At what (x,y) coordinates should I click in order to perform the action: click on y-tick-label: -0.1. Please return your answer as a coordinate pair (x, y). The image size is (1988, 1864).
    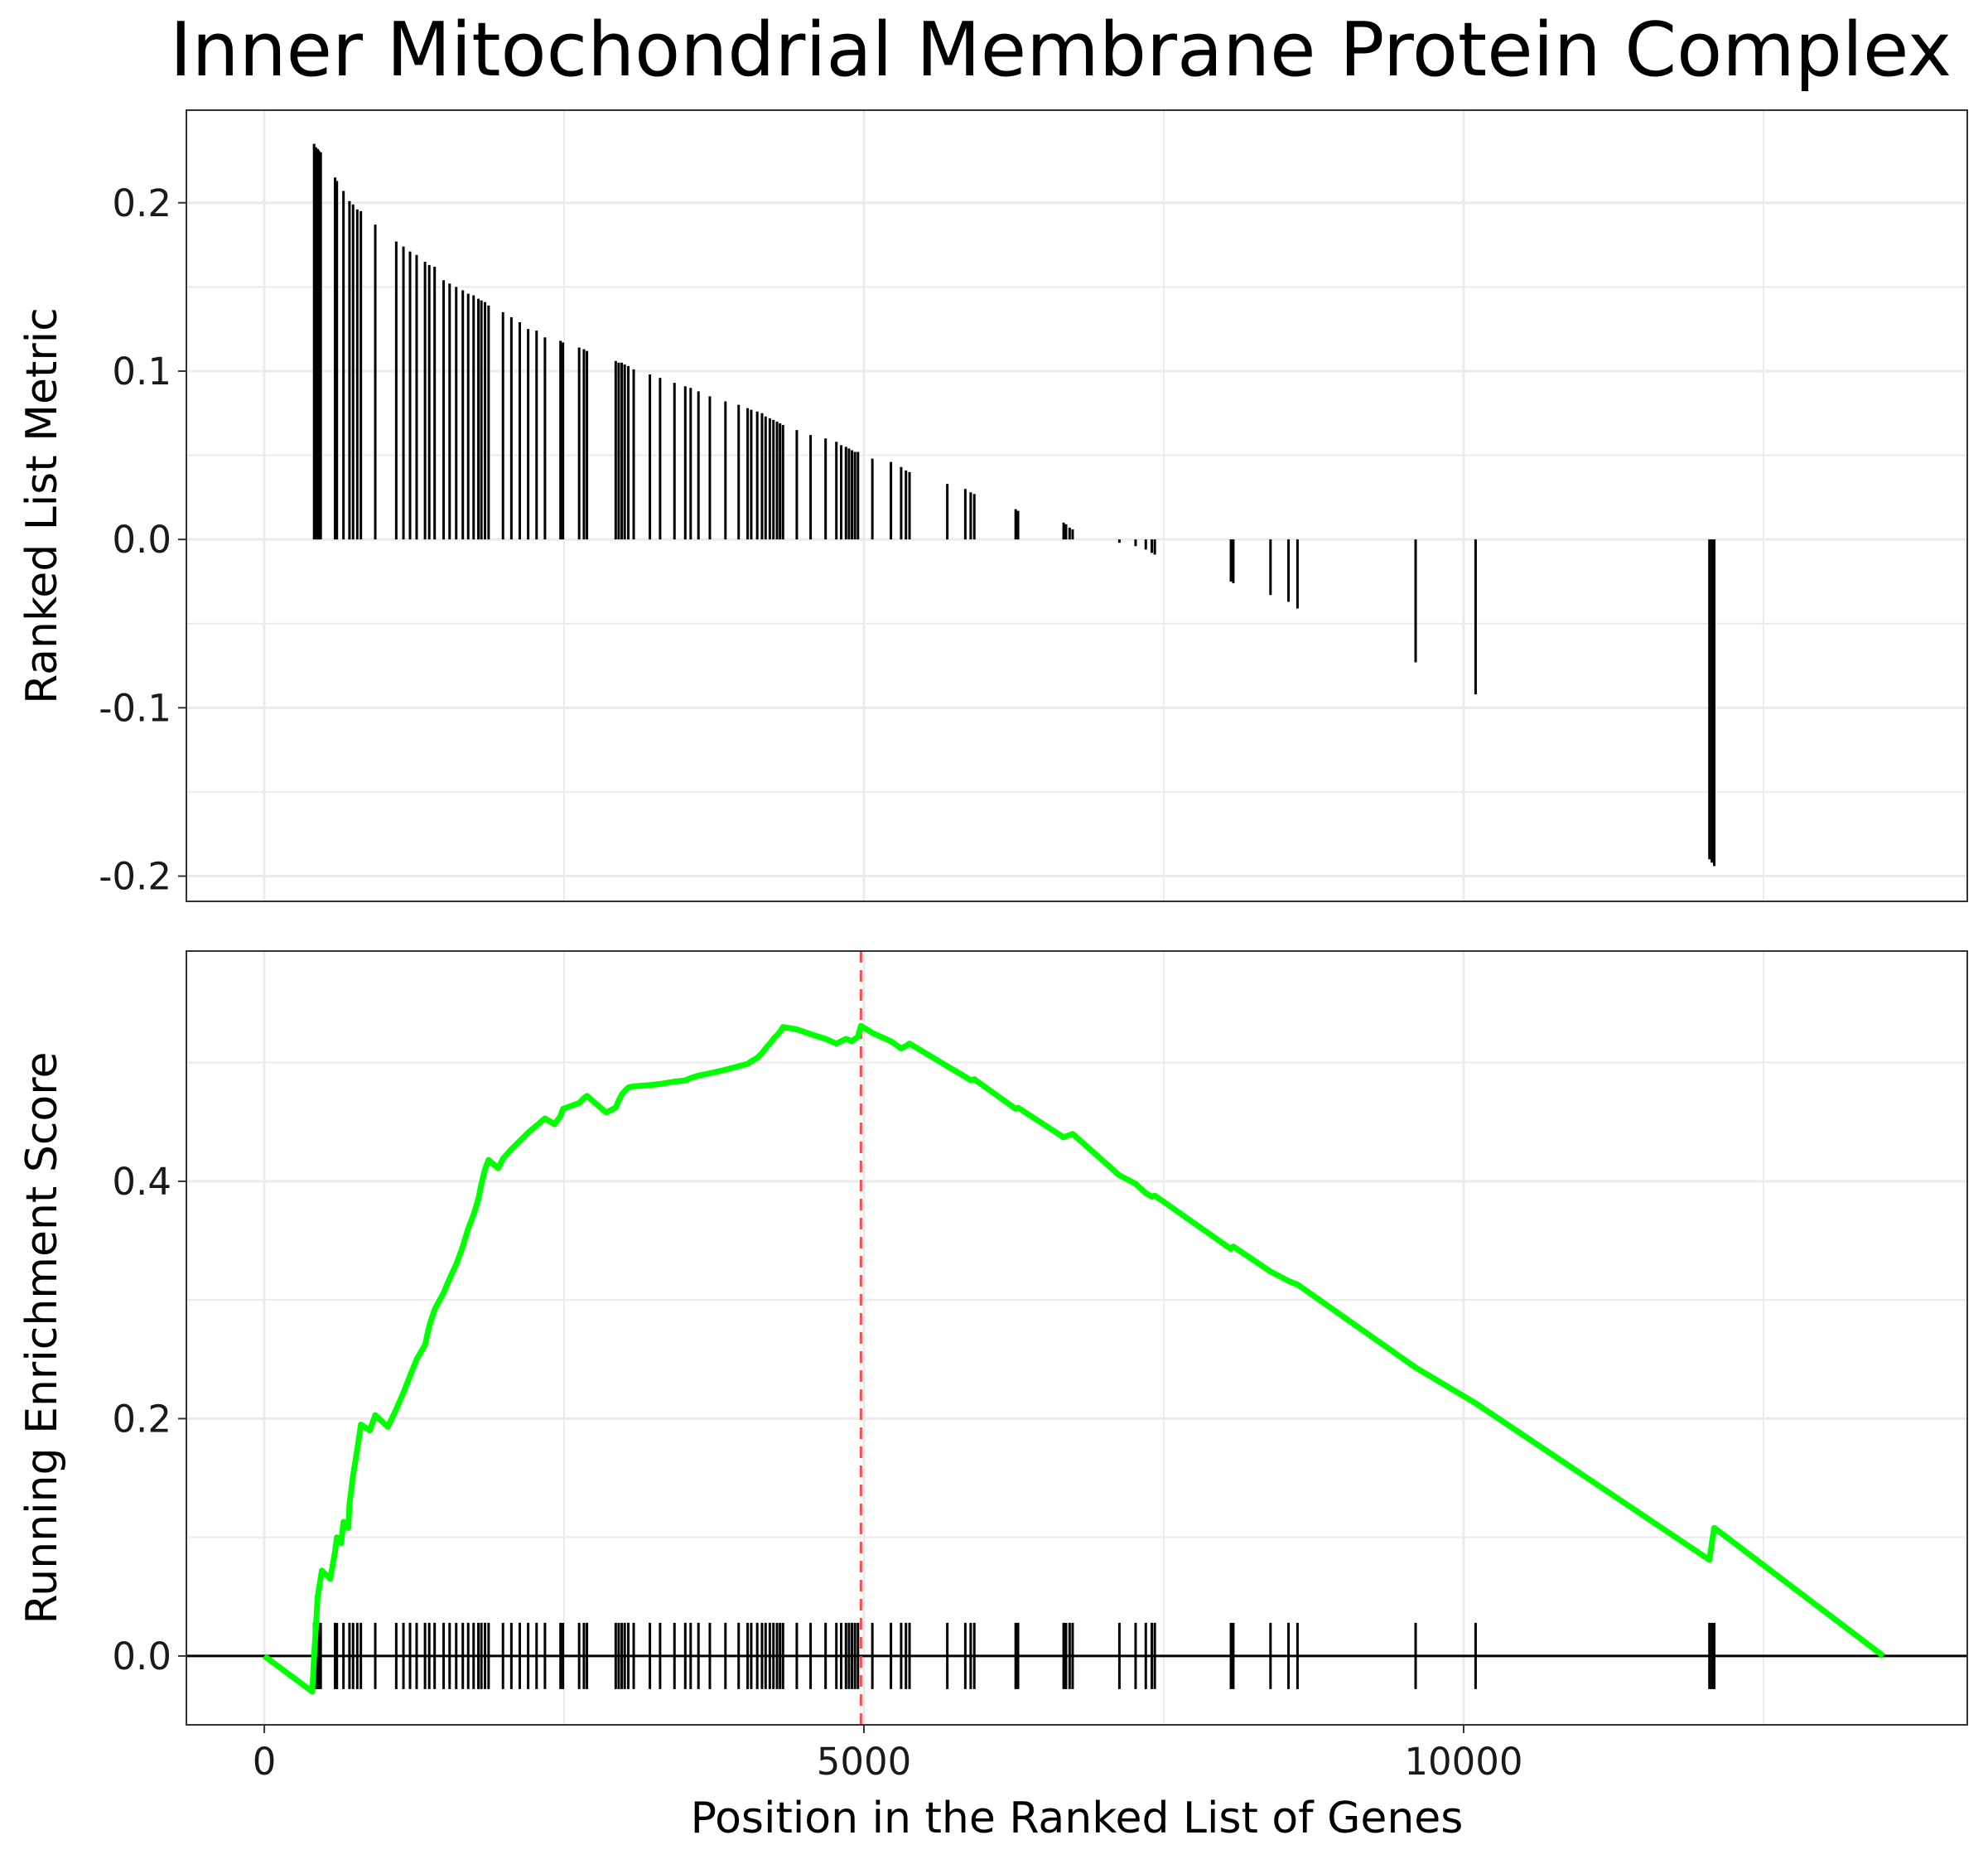
    Looking at the image, I should click on (135, 708).